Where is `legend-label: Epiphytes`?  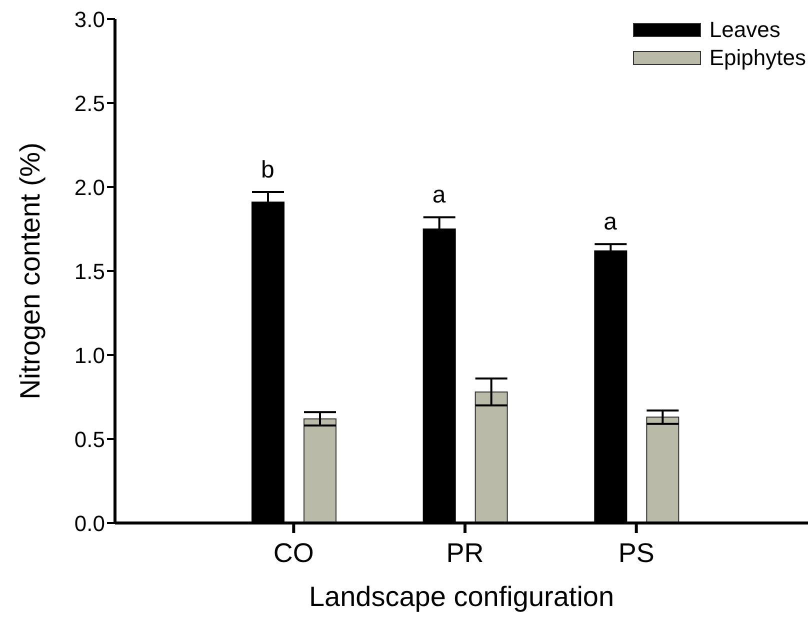
legend-label: Epiphytes is located at coordinates (757, 58).